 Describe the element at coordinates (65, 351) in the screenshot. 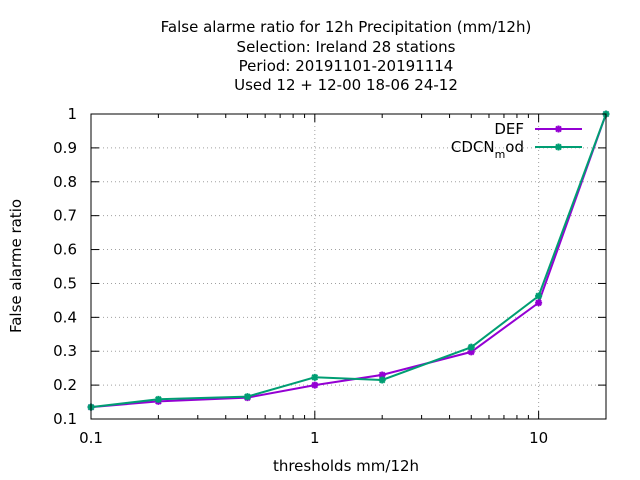

I see `y-tick-label: 0.3` at that location.